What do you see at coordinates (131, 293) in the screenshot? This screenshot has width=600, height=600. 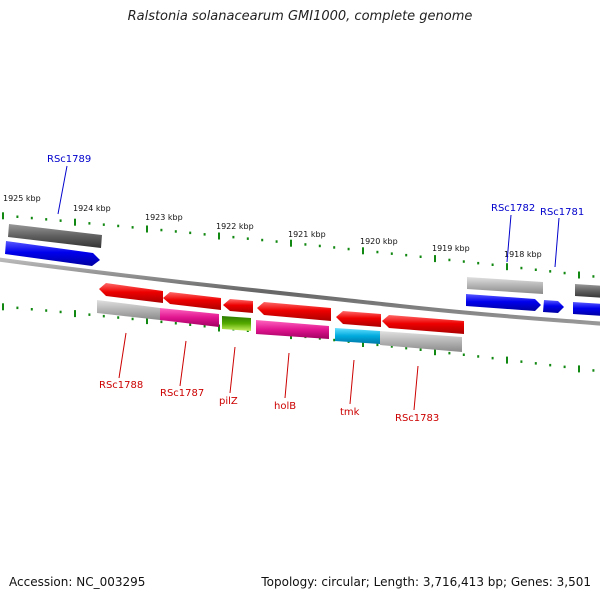 I see `gene-arrow-rsc1788` at bounding box center [131, 293].